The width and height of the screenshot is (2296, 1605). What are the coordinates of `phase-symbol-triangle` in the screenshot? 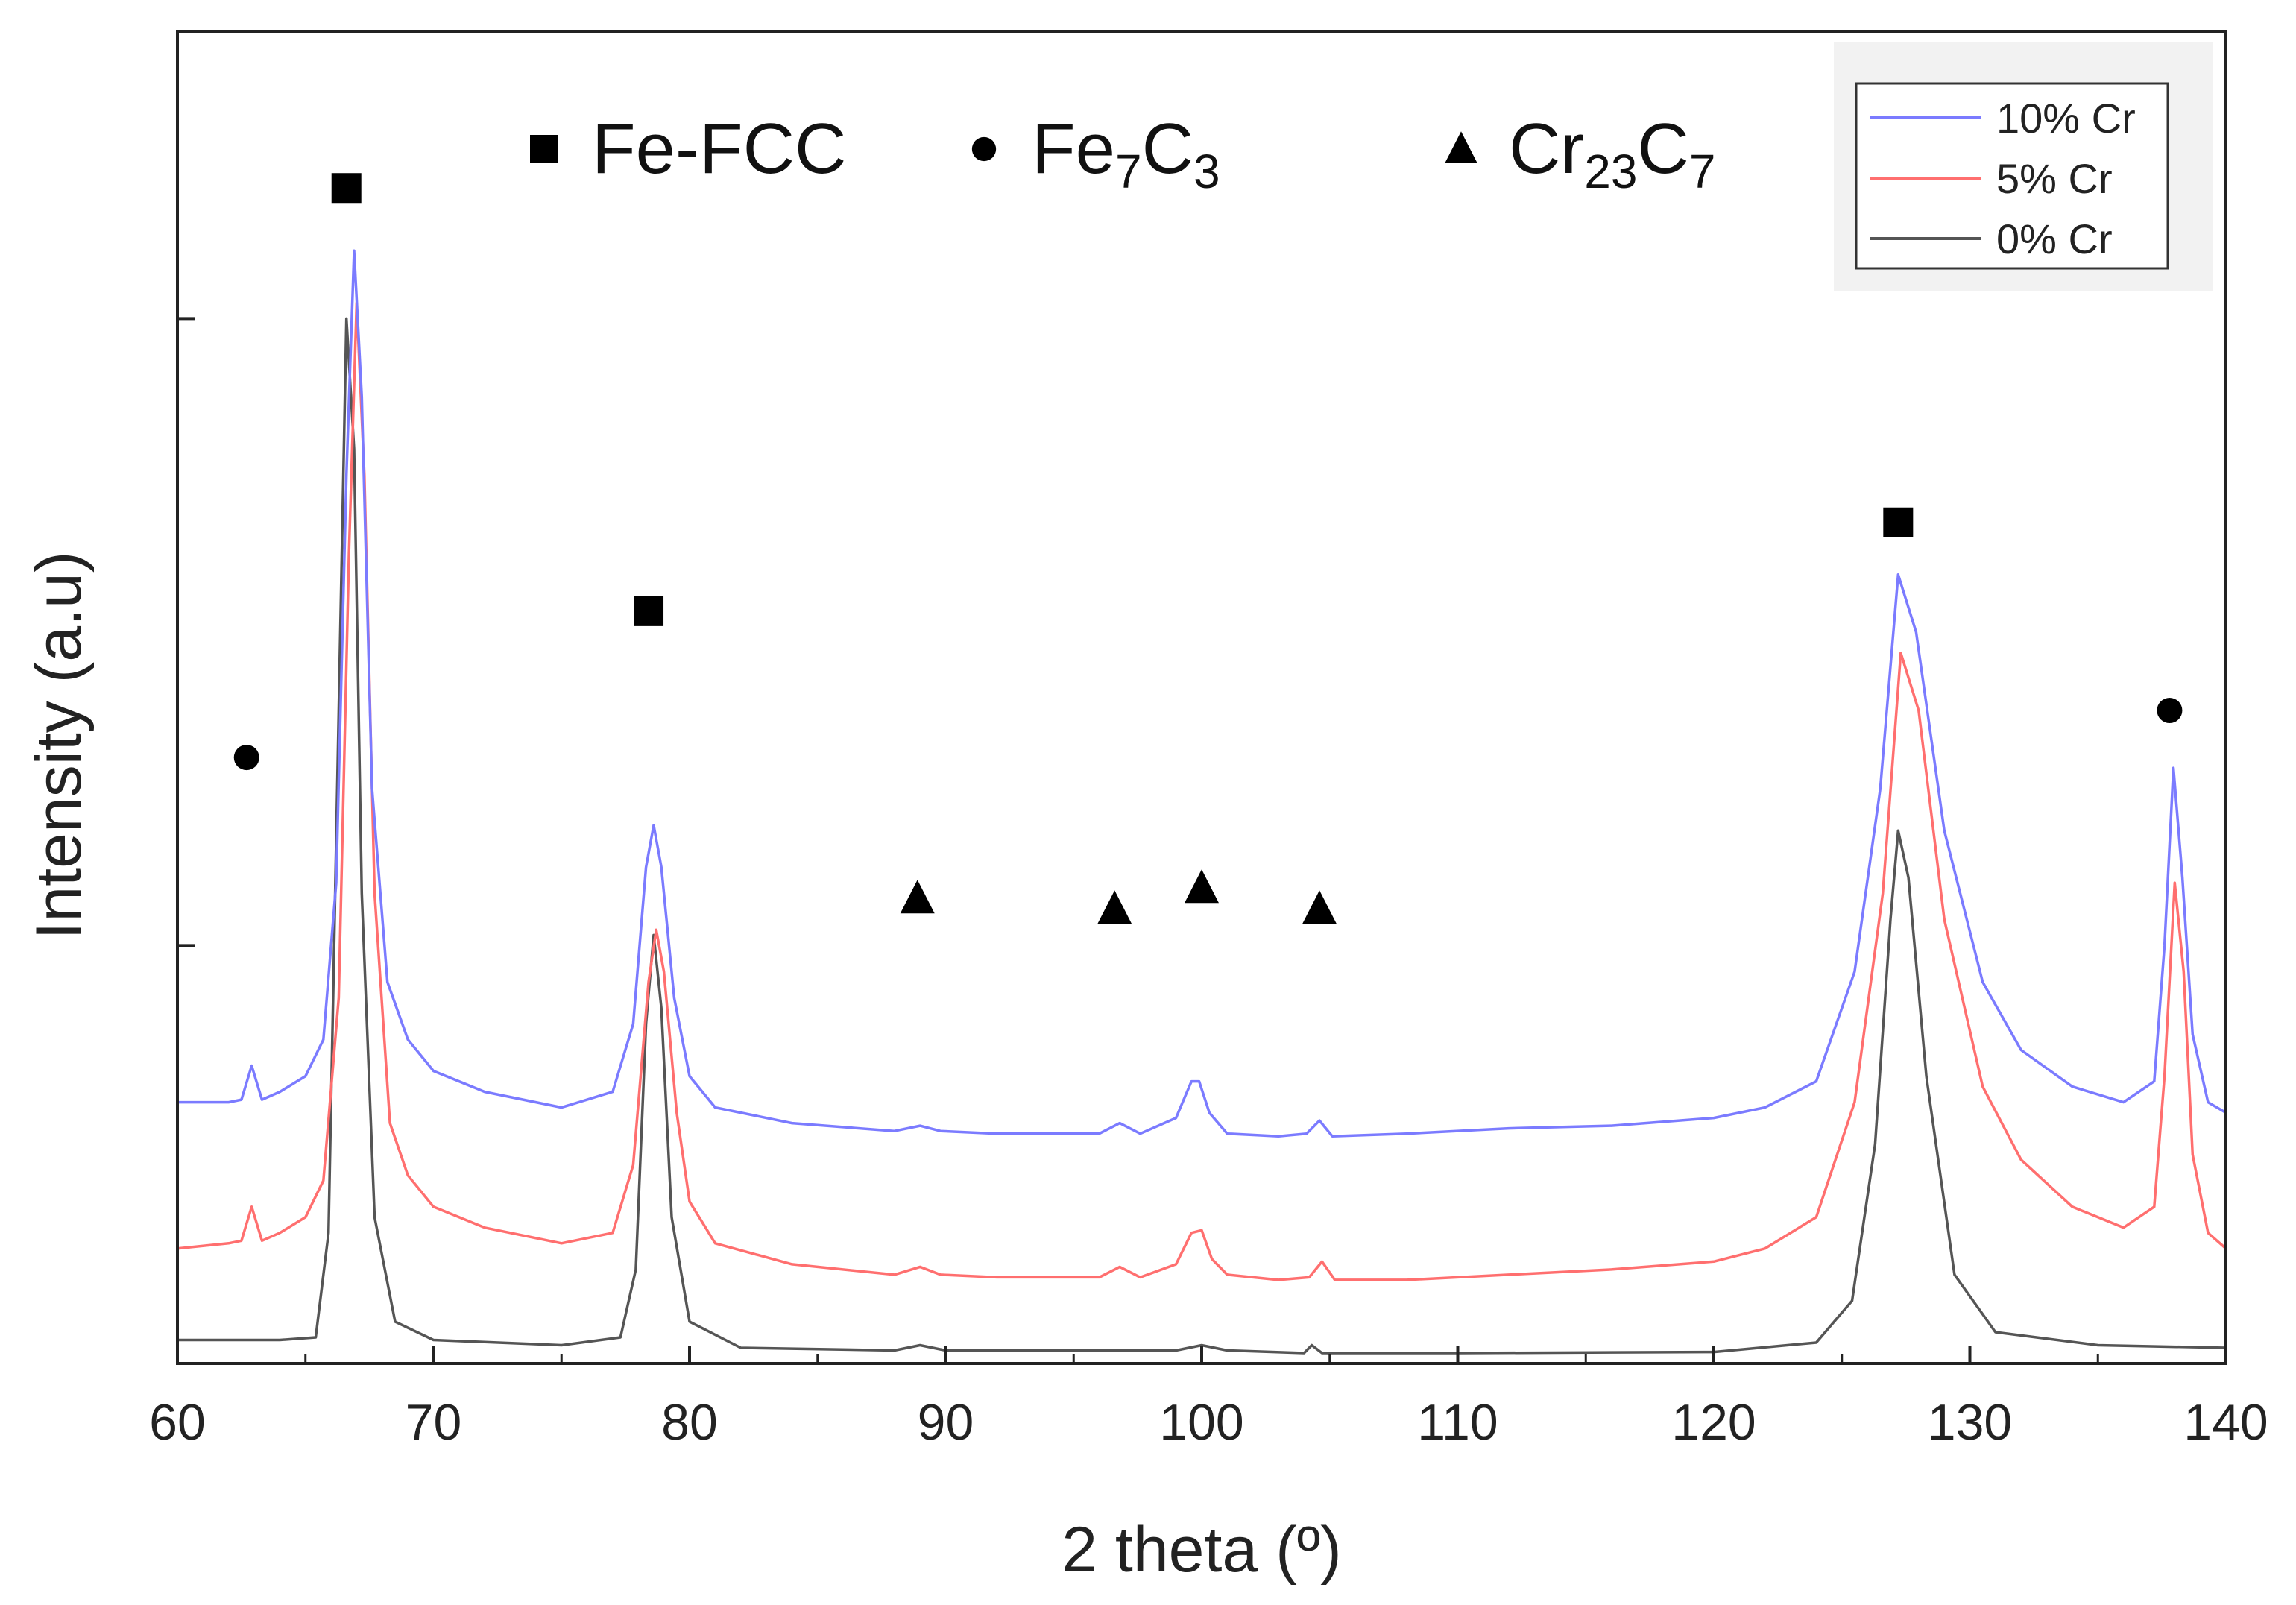 It's located at (1461, 147).